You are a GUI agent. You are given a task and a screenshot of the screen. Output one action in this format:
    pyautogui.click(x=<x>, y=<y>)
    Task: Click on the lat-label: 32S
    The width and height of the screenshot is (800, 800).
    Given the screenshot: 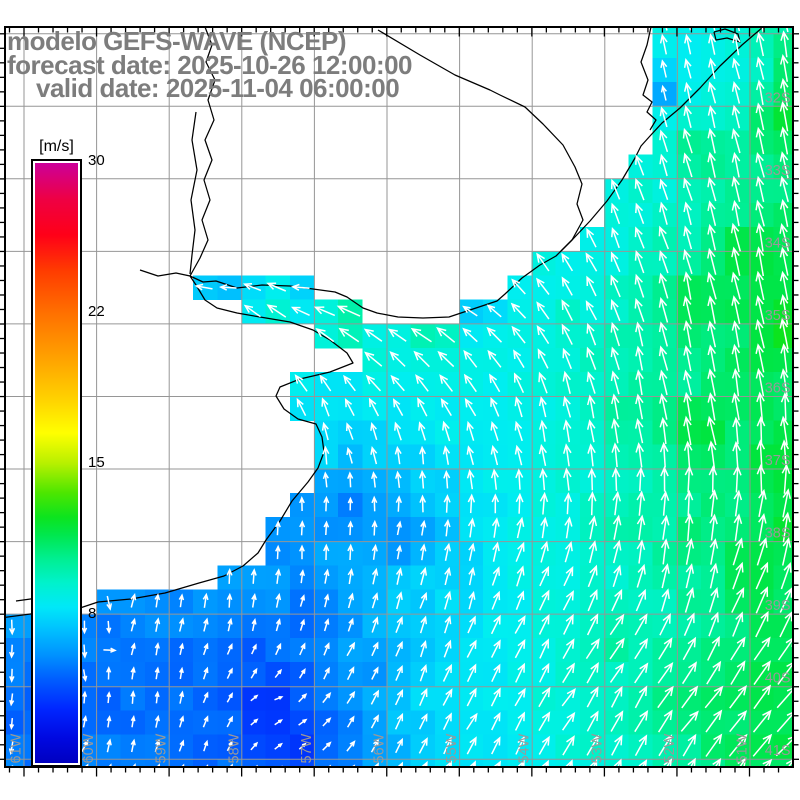 What is the action you would take?
    pyautogui.click(x=778, y=98)
    